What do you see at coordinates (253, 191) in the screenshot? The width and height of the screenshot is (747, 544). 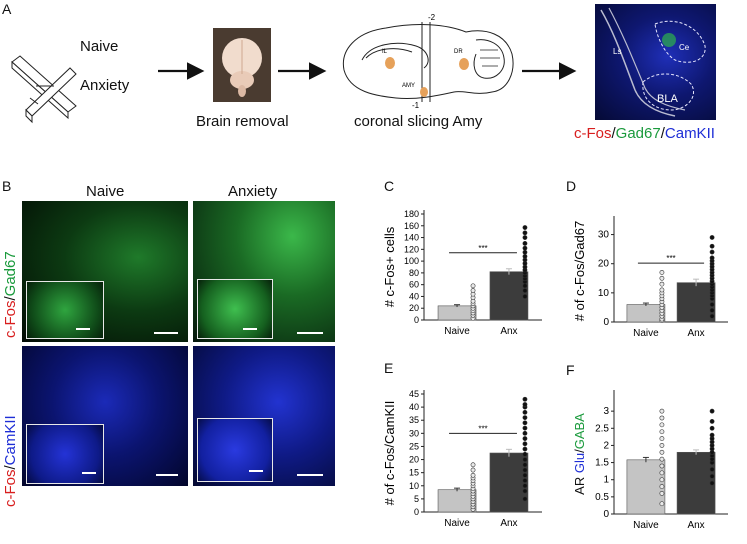 I see `column-anxiety-label: Anxiety` at bounding box center [253, 191].